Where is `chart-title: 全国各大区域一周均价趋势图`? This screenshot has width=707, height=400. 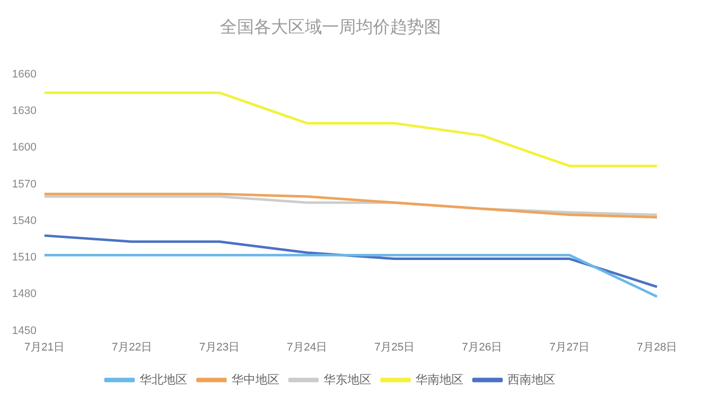
chart-title: 全国各大区域一周均价趋势图 is located at coordinates (330, 28).